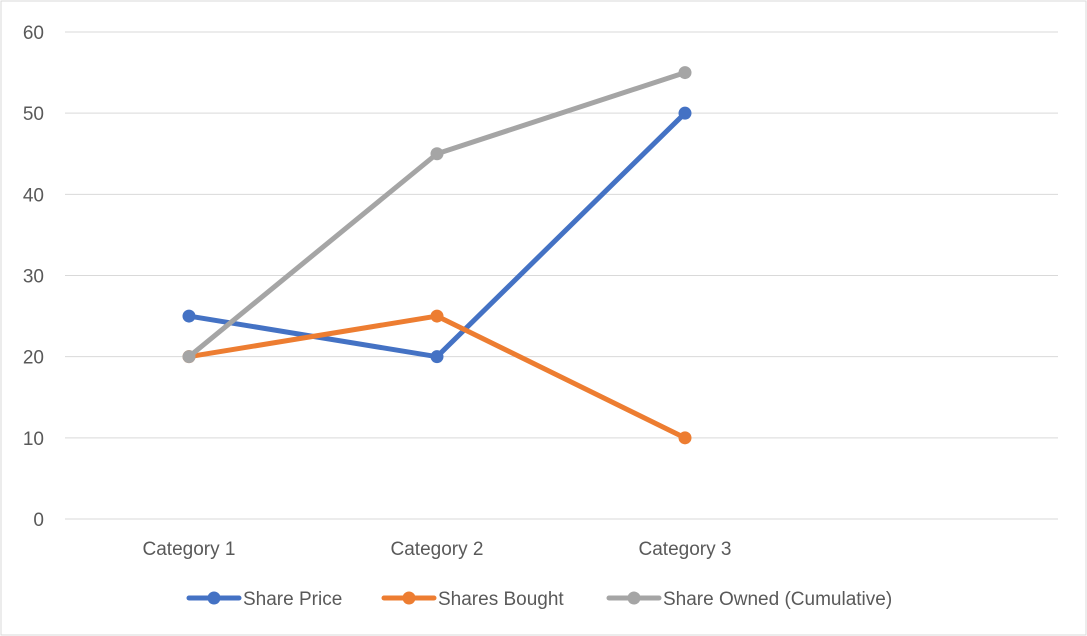 This screenshot has height=636, width=1087. I want to click on x-tick-label: Category 1, so click(189, 549).